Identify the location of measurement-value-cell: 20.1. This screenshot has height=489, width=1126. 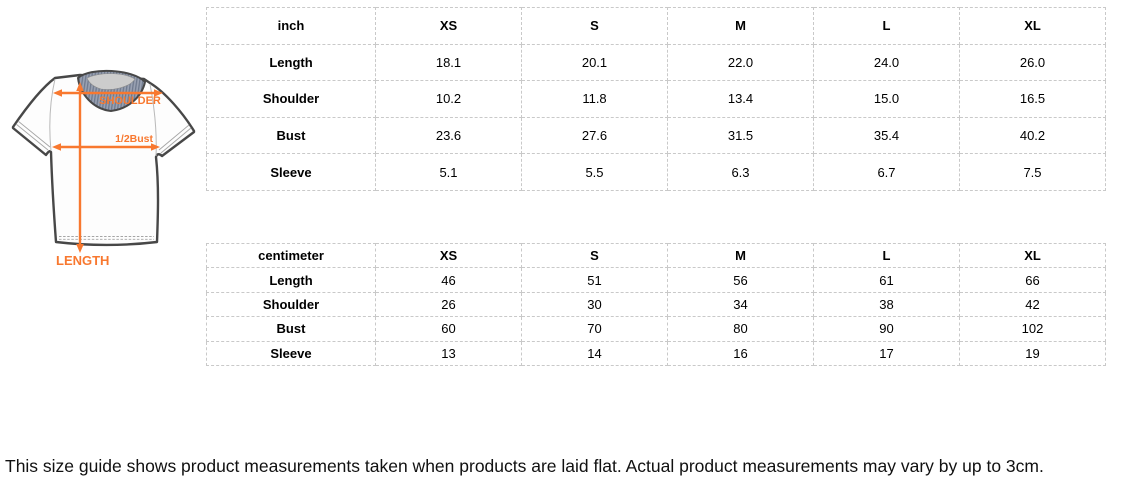
(594, 62).